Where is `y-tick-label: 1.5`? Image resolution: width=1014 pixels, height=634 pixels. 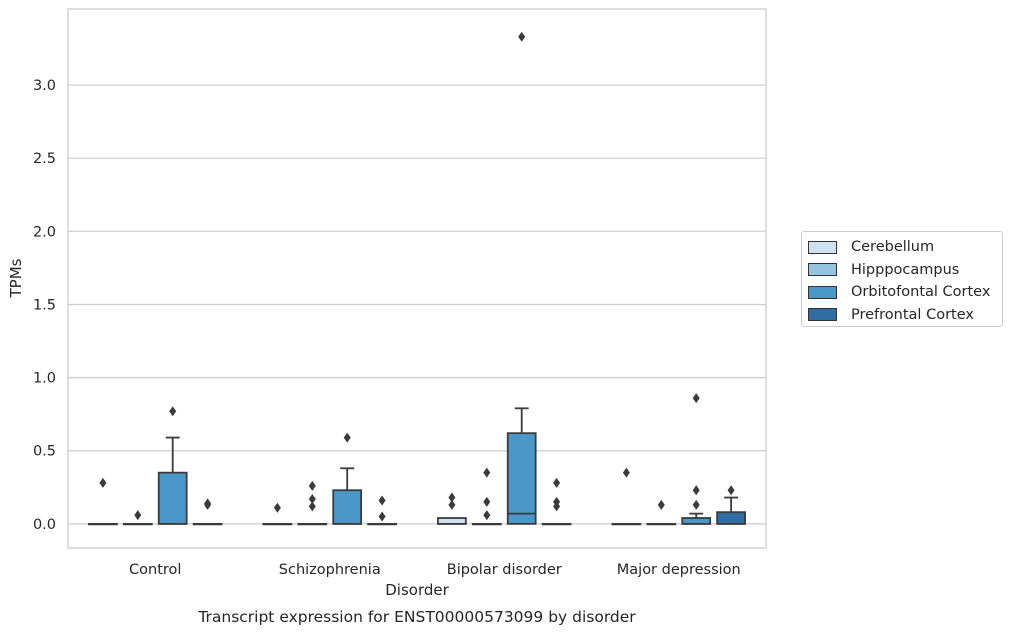 y-tick-label: 1.5 is located at coordinates (44, 305).